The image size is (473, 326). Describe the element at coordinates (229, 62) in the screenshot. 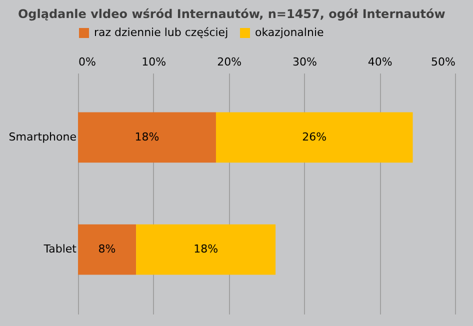

I see `x-tick-label: 20%` at that location.